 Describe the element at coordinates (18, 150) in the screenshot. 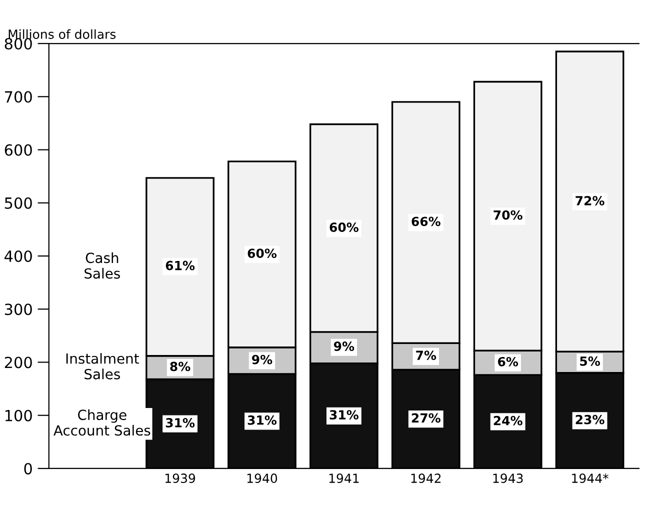

I see `y-tick-label: 600` at that location.